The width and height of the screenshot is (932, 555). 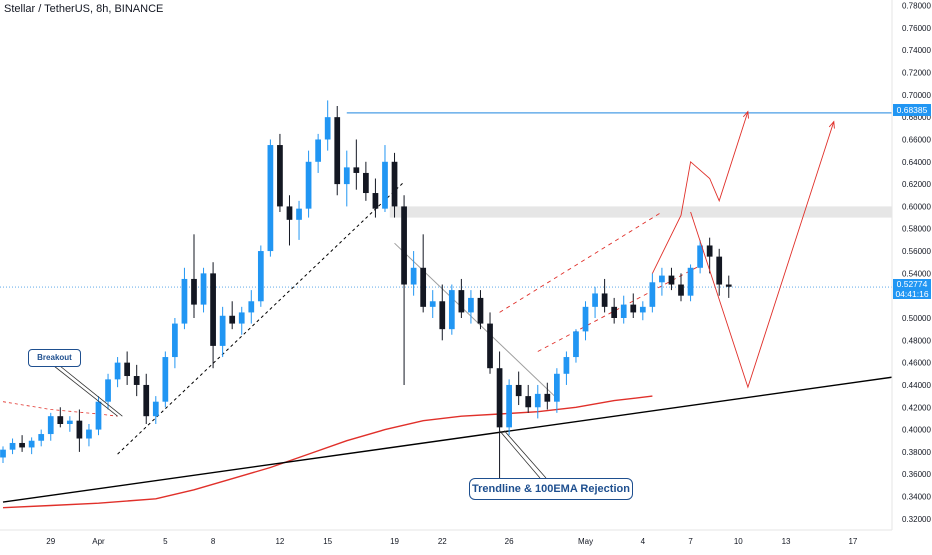 I want to click on bullish-projection-head, so click(x=745, y=114).